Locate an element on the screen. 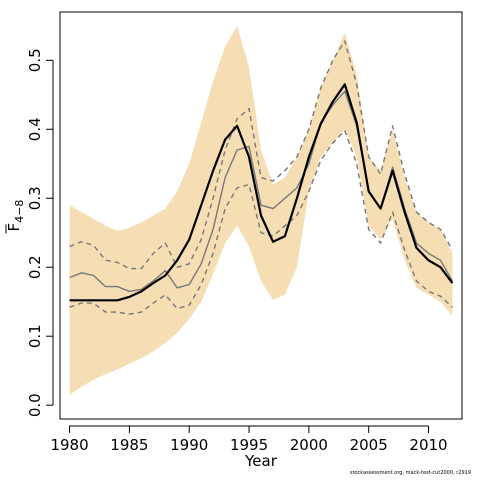 The width and height of the screenshot is (480, 480). y-axis-title-subscript: 4−8 is located at coordinates (19, 211).